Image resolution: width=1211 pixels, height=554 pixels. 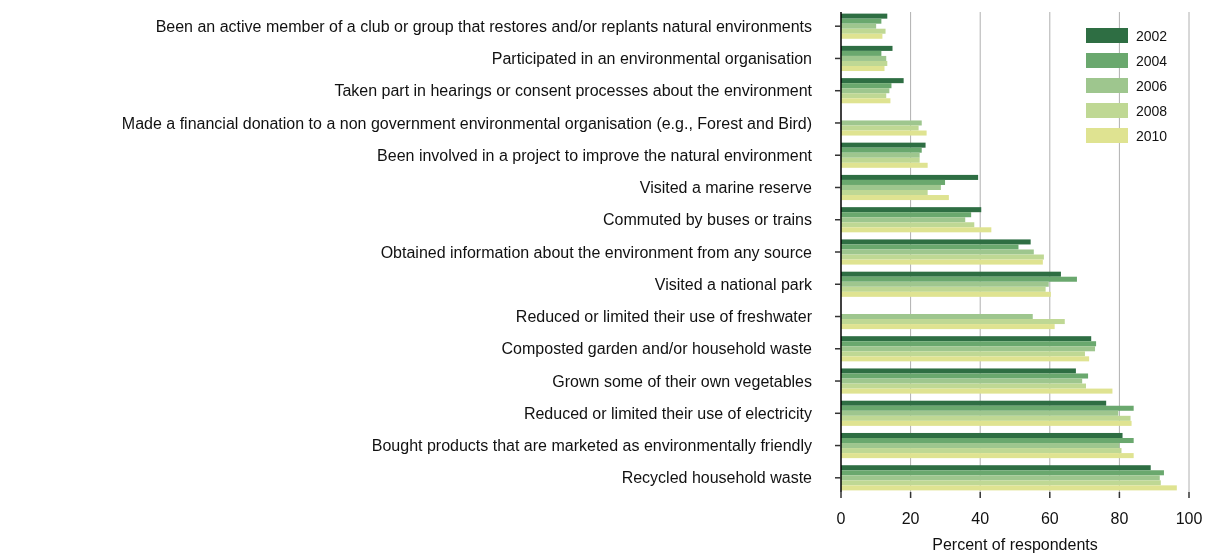 I want to click on y-tick-label: Been involved in a project to improve the natural environment, so click(x=595, y=155).